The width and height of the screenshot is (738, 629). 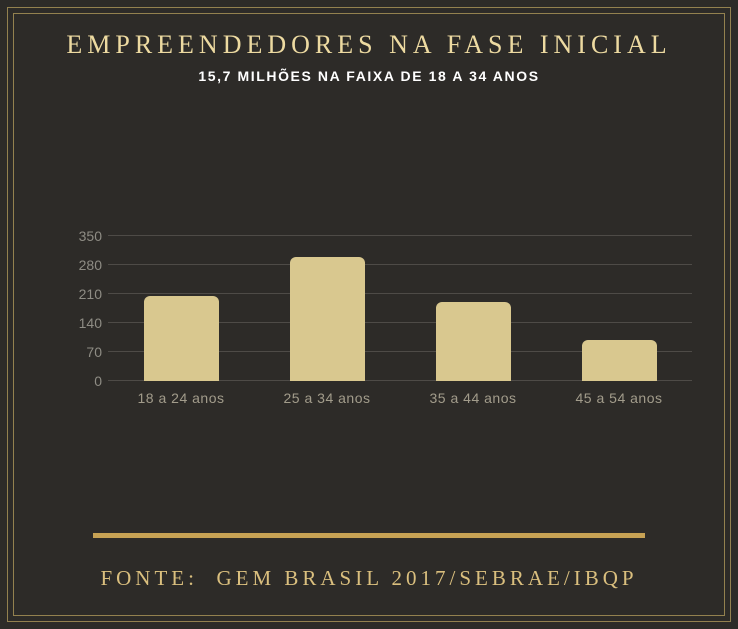 What do you see at coordinates (619, 398) in the screenshot?
I see `category-label: 45 a 54 anos` at bounding box center [619, 398].